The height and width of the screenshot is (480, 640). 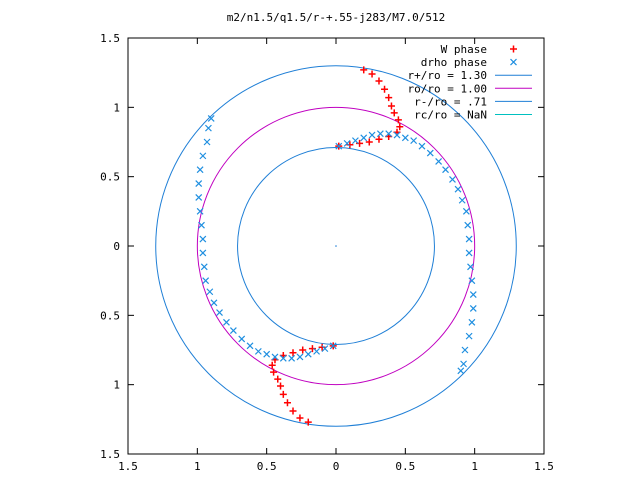 What do you see at coordinates (450, 115) in the screenshot?
I see `legend-label: rc/ro = NaN` at bounding box center [450, 115].